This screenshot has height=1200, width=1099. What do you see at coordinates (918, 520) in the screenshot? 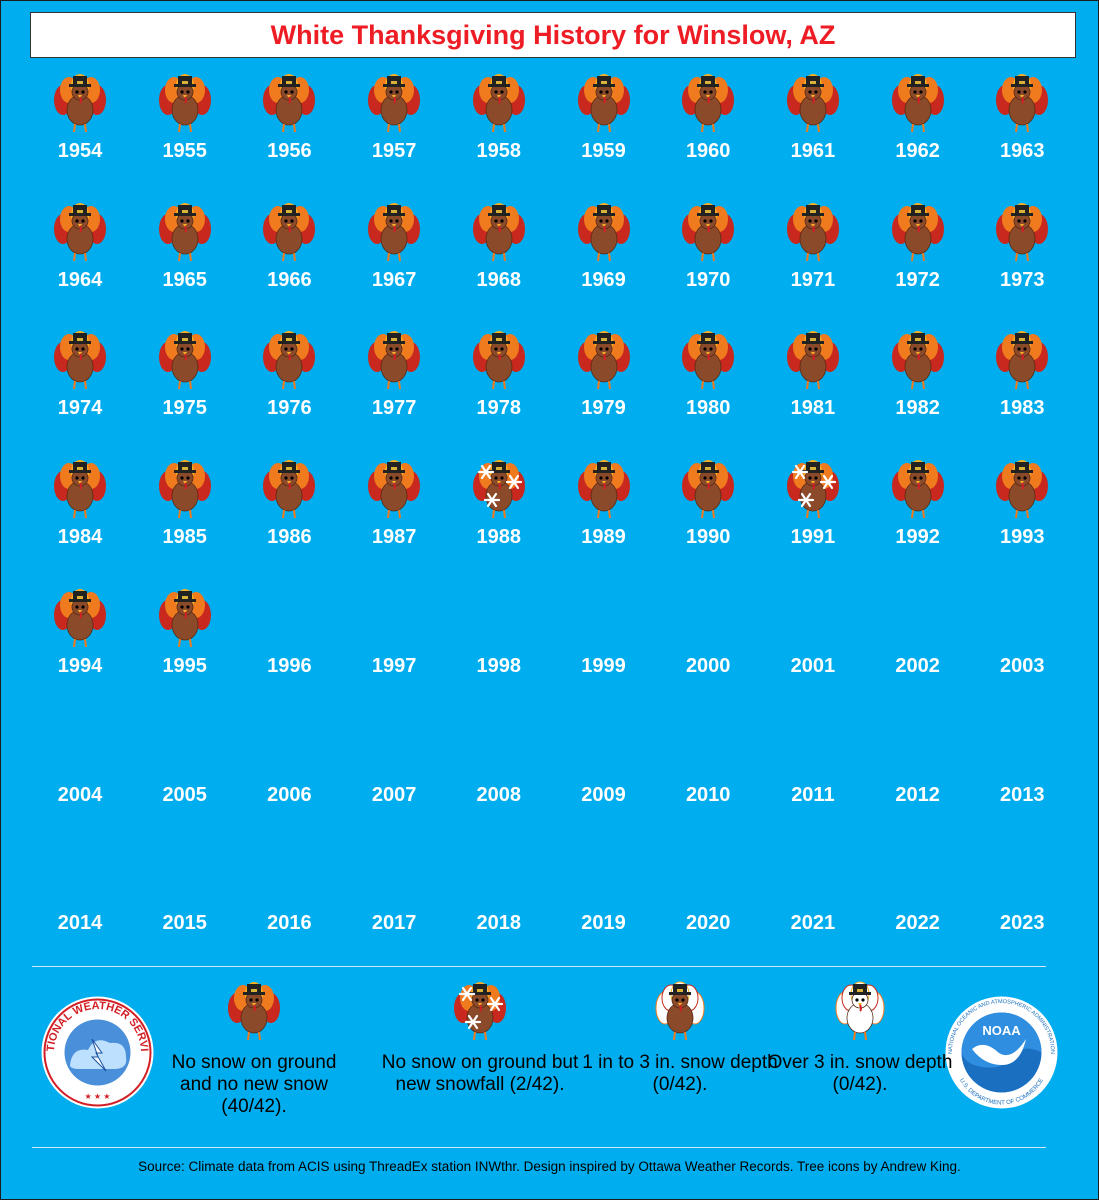
I see `year-cell: 1992` at bounding box center [918, 520].